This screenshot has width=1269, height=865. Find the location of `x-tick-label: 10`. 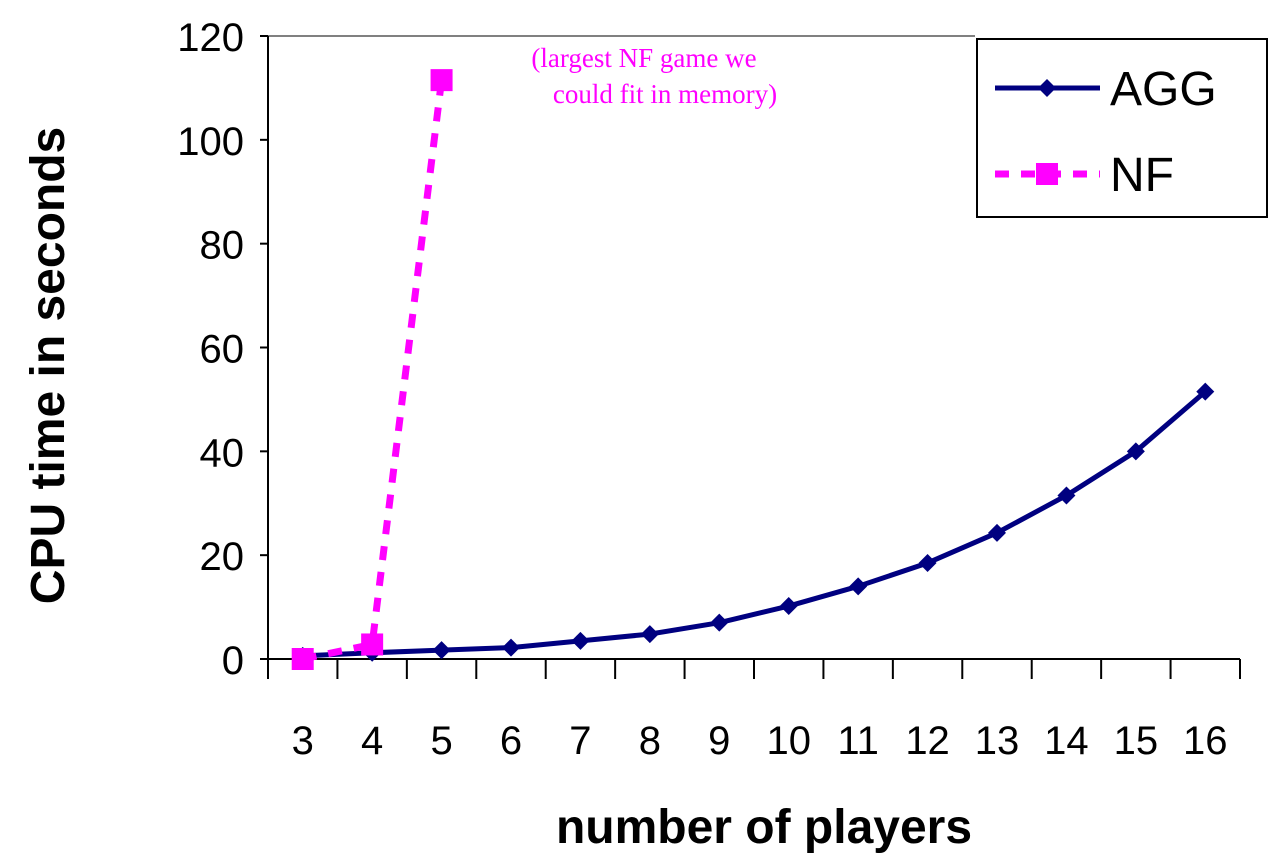

x-tick-label: 10 is located at coordinates (788, 741).